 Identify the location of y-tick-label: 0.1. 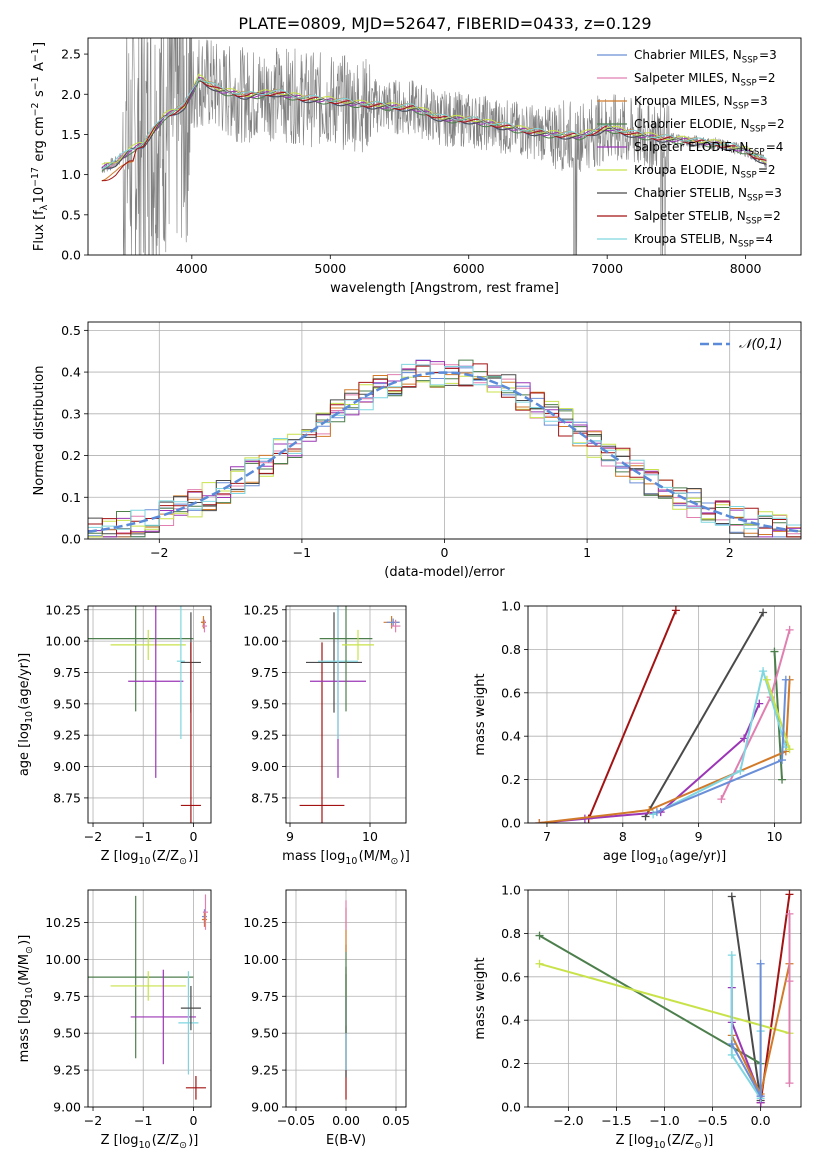
(71, 497).